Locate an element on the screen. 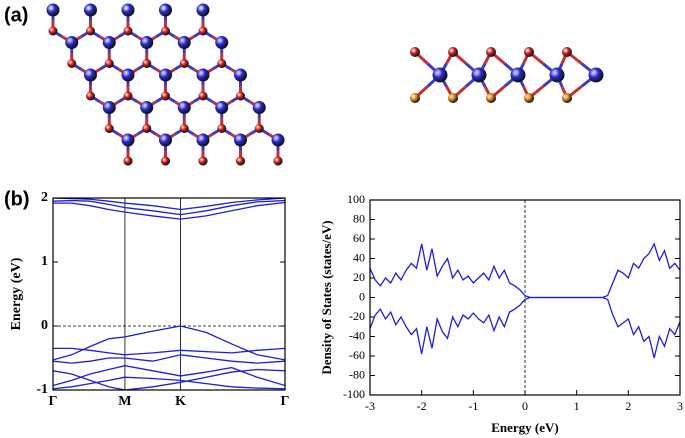  y-tick-label: -40 is located at coordinates (357, 335).